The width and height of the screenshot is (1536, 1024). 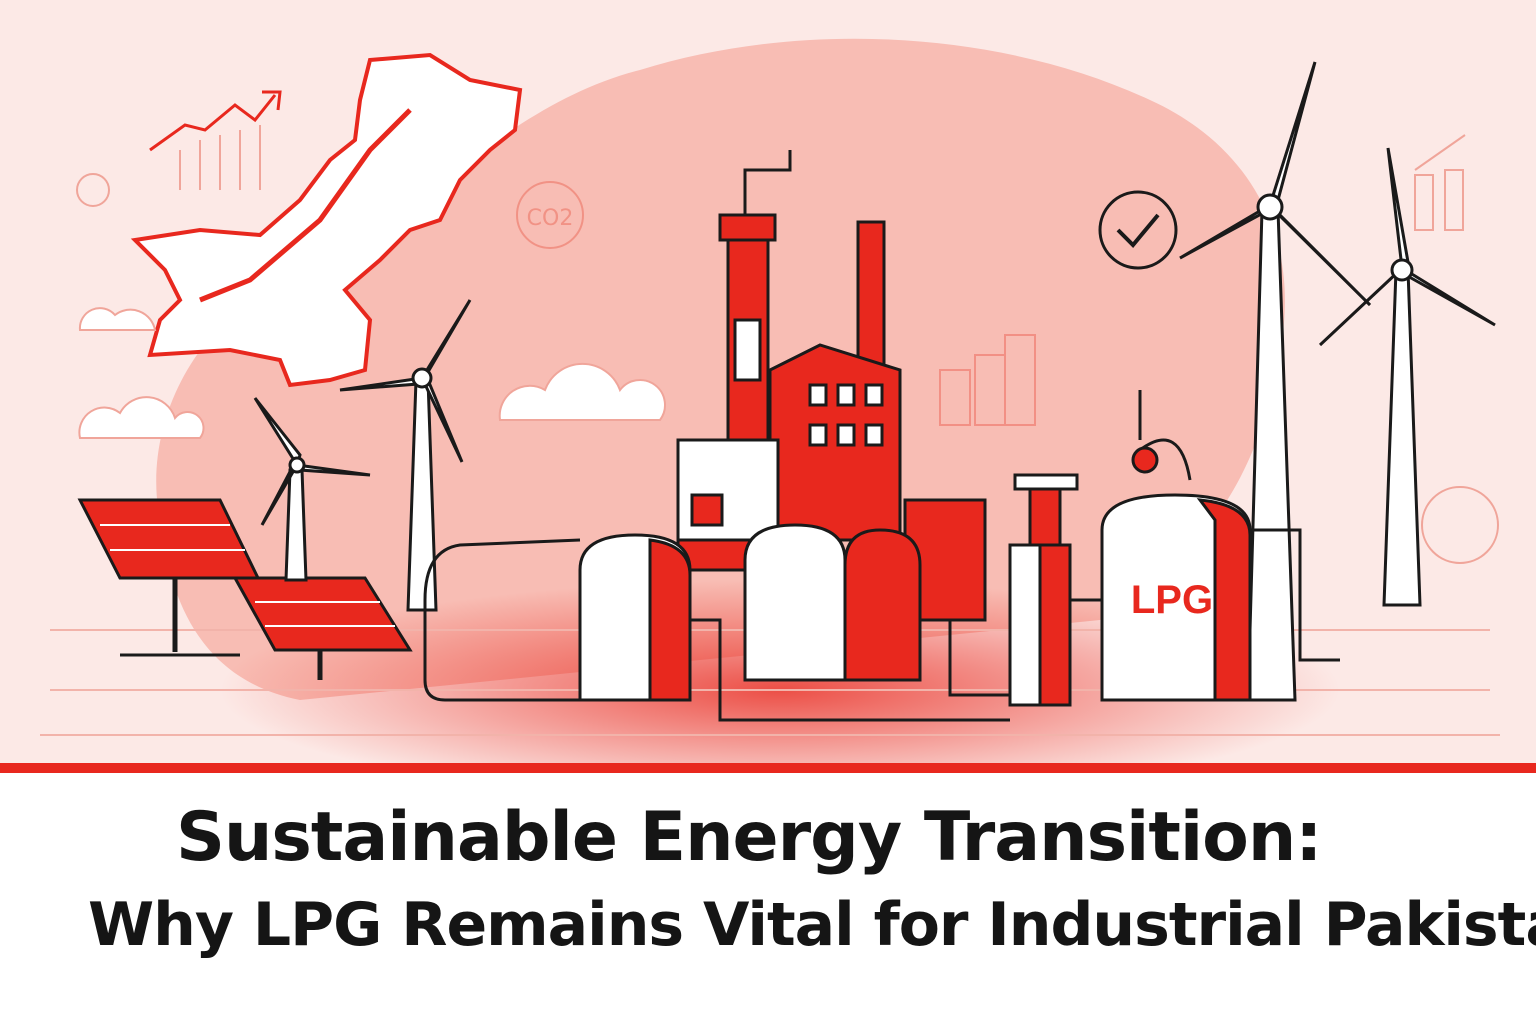 What do you see at coordinates (768, 768) in the screenshot?
I see `red-divider` at bounding box center [768, 768].